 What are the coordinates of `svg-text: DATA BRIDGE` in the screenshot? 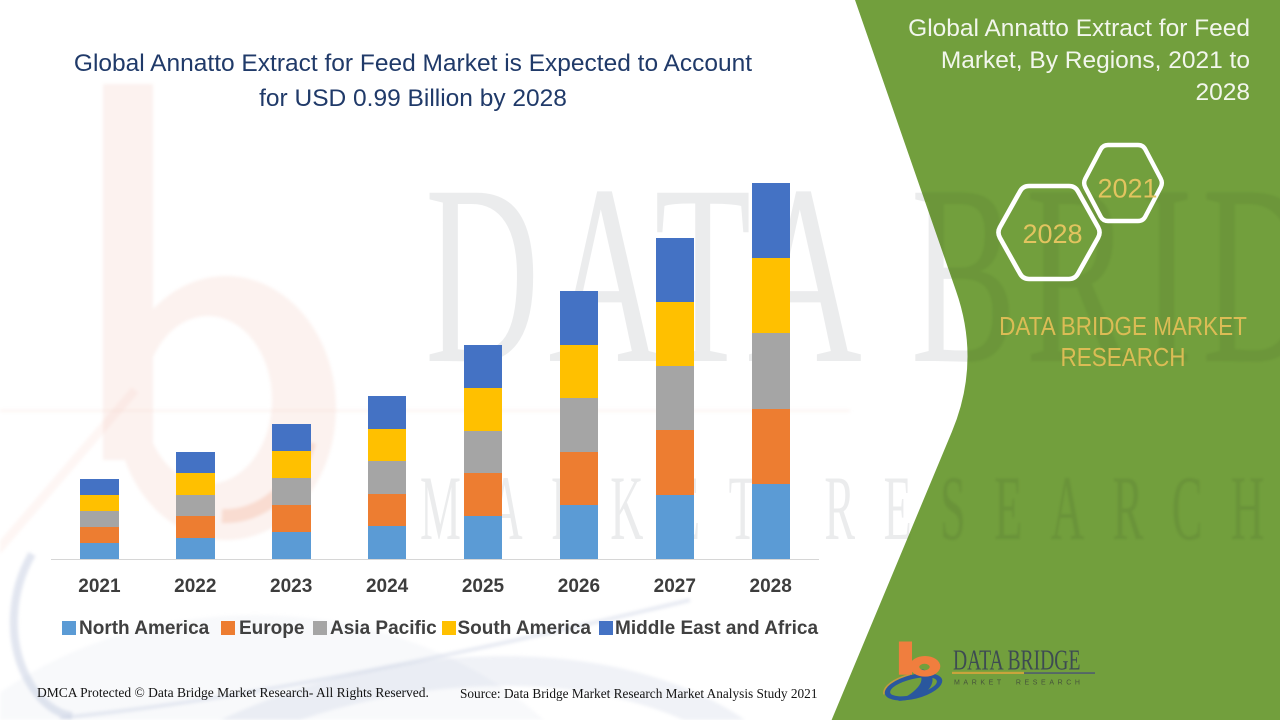 It's located at (1016, 660).